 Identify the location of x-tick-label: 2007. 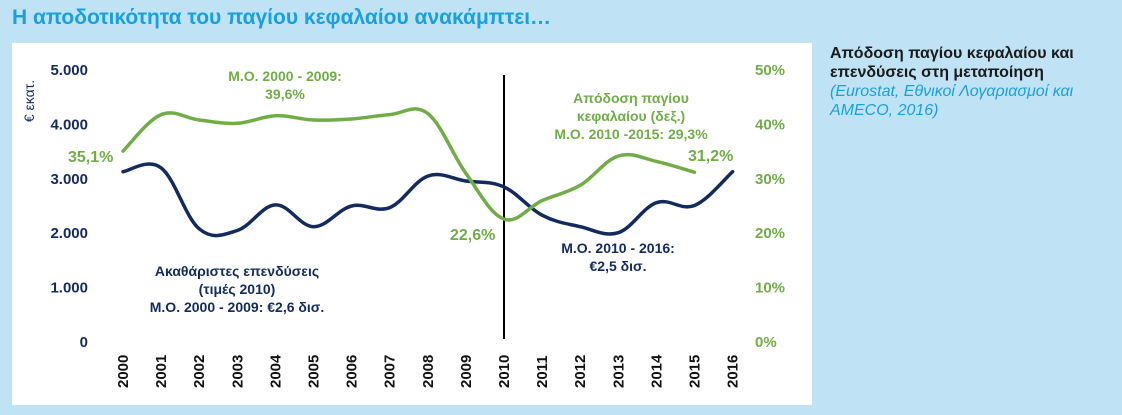
(390, 371).